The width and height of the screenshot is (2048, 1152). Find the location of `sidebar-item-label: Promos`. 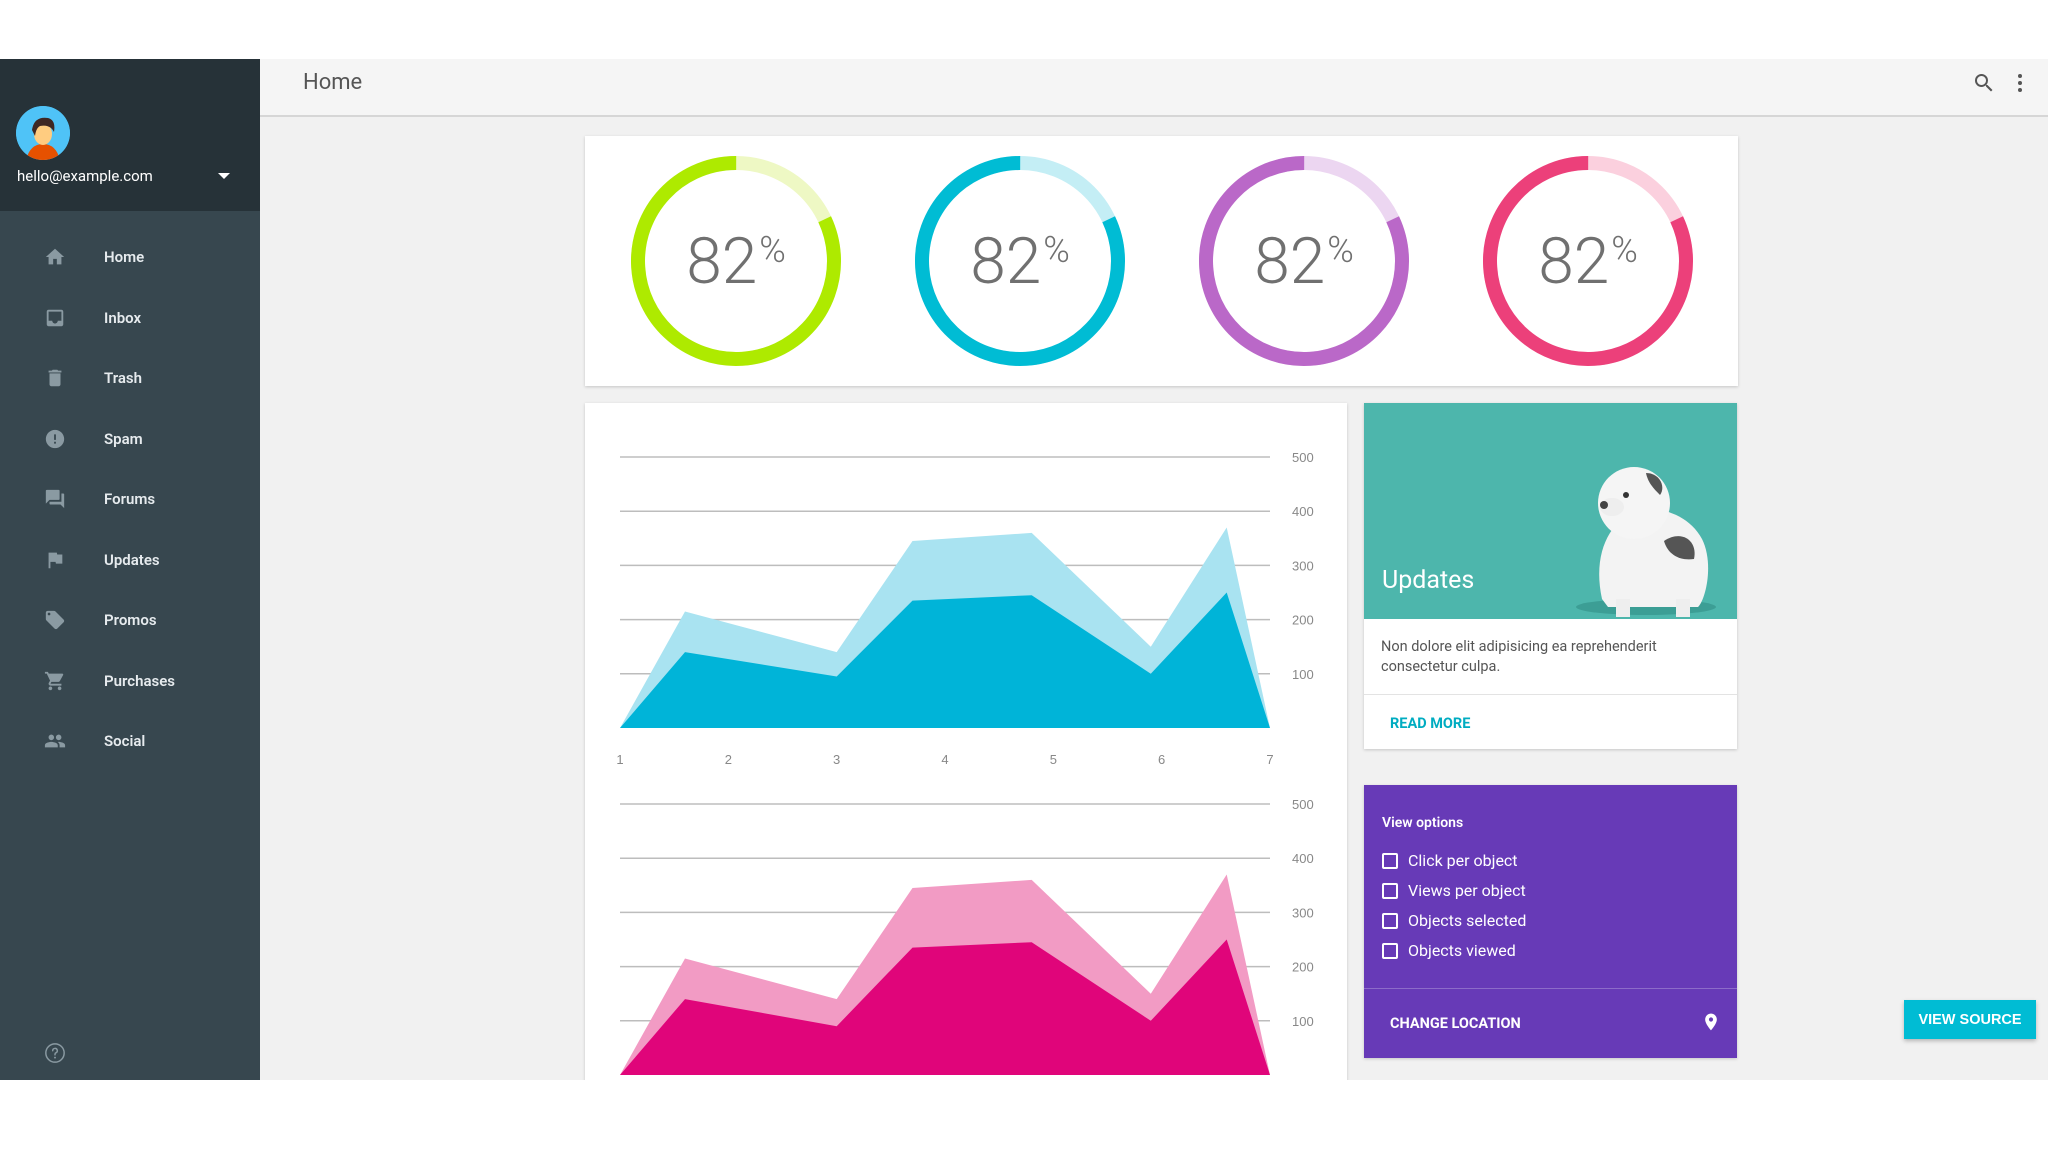

sidebar-item-label: Promos is located at coordinates (130, 620).